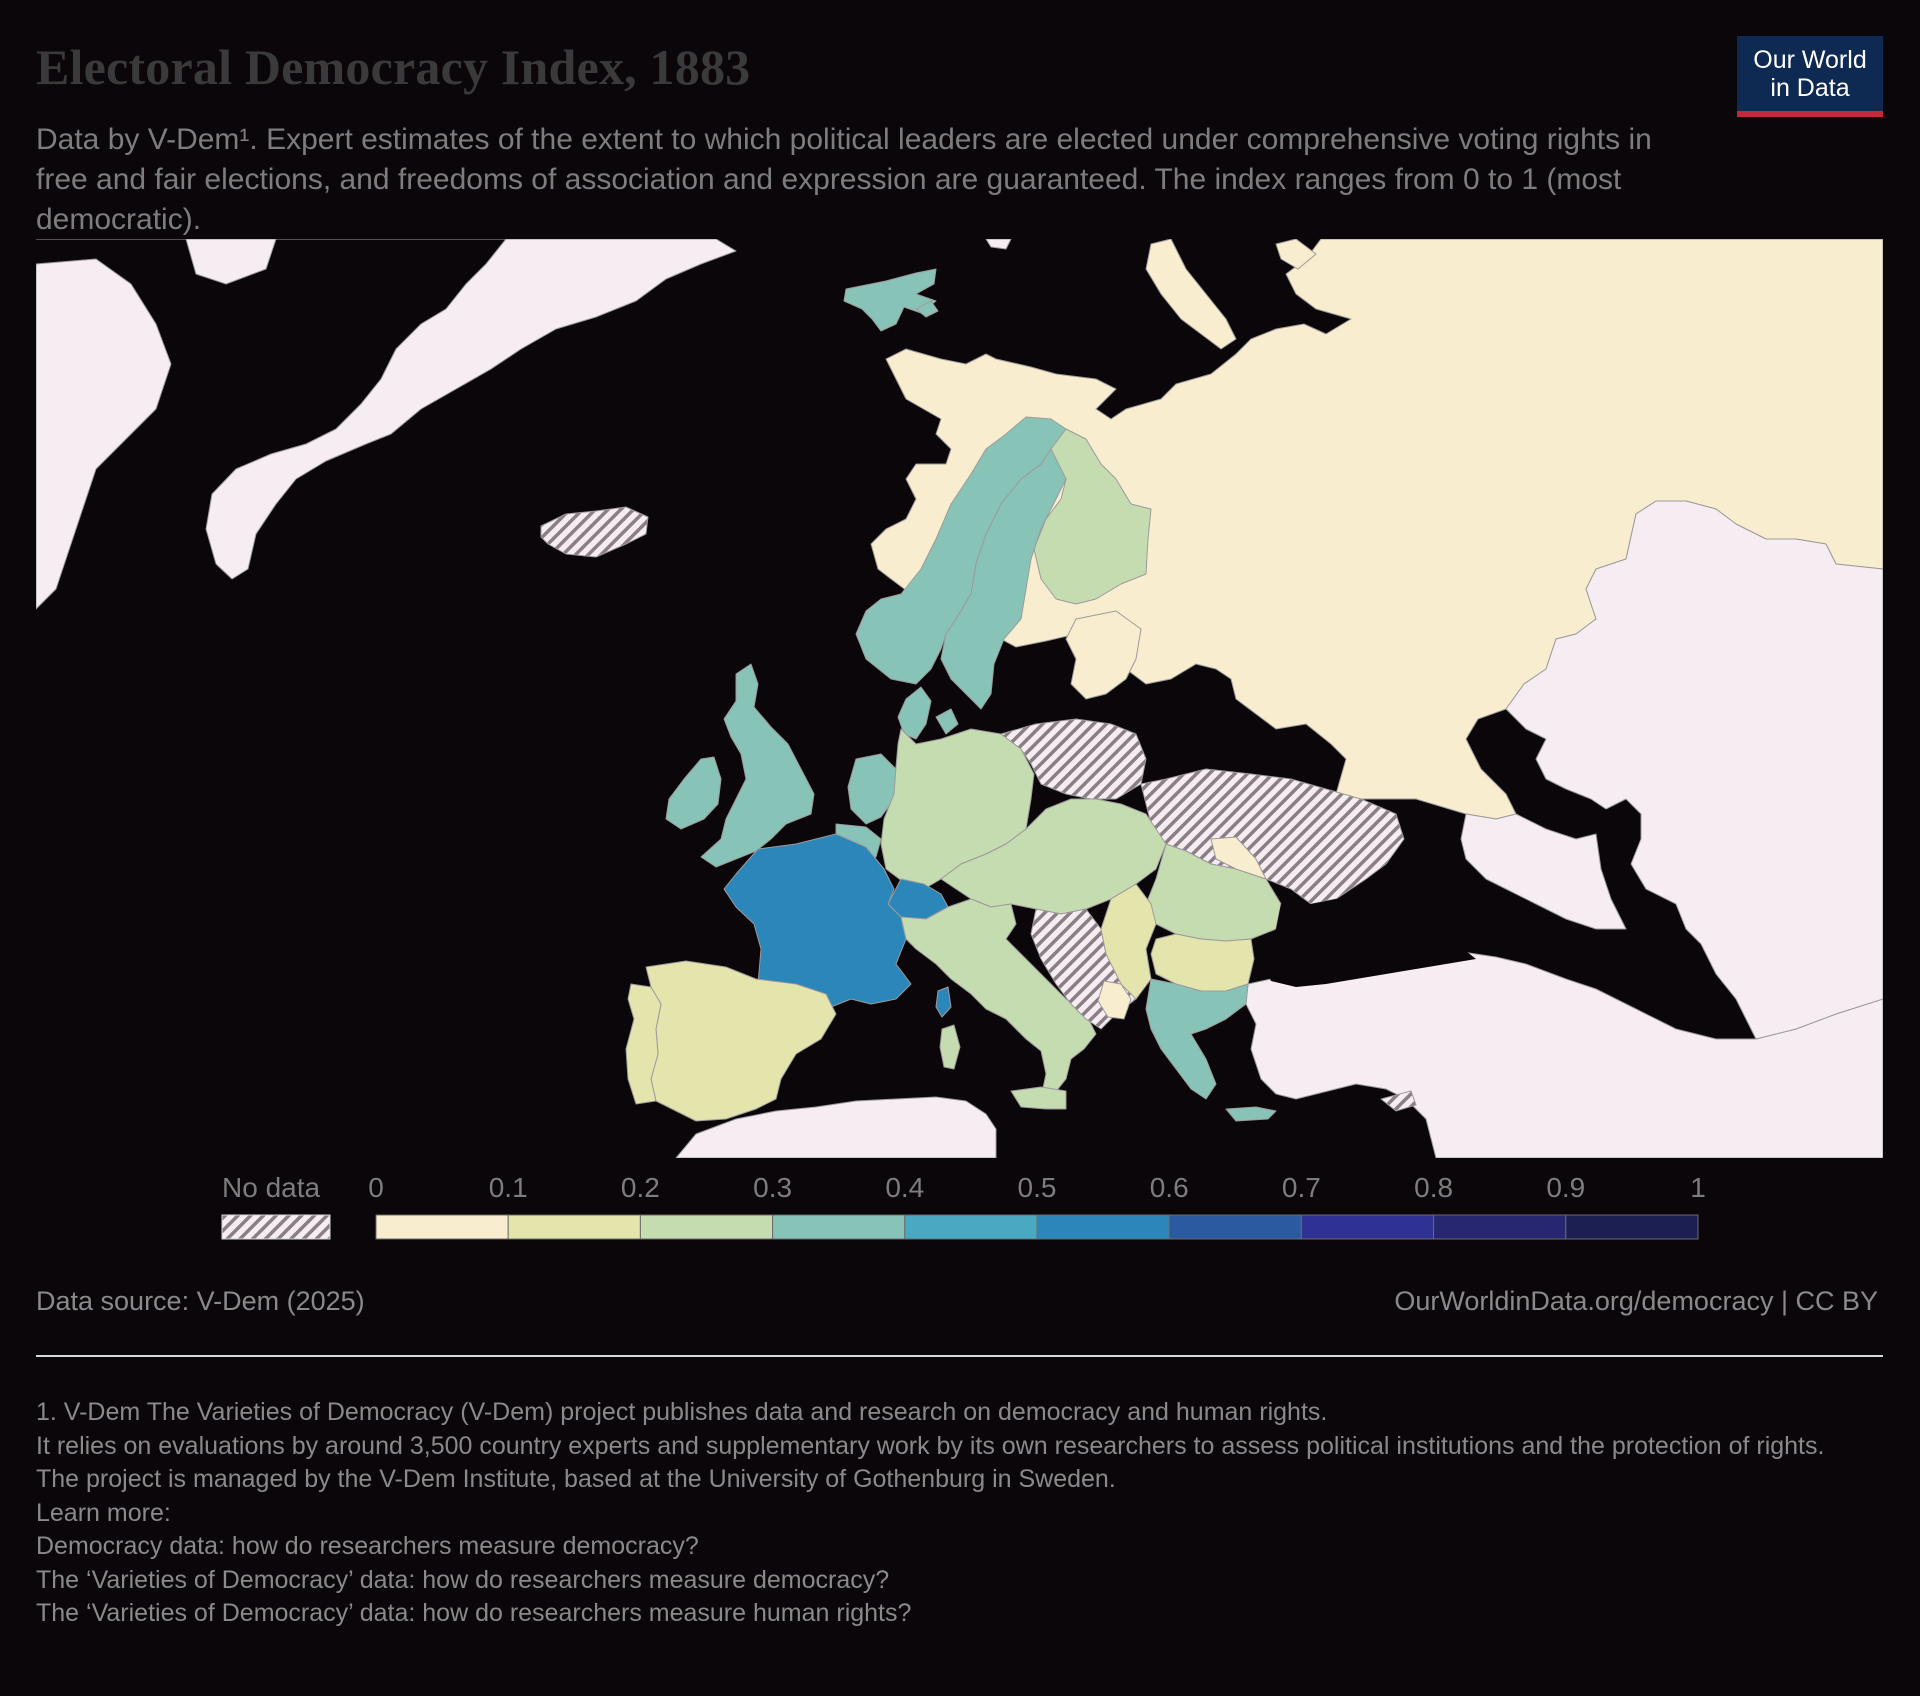 The height and width of the screenshot is (1696, 1920). What do you see at coordinates (959, 1356) in the screenshot?
I see `divider` at bounding box center [959, 1356].